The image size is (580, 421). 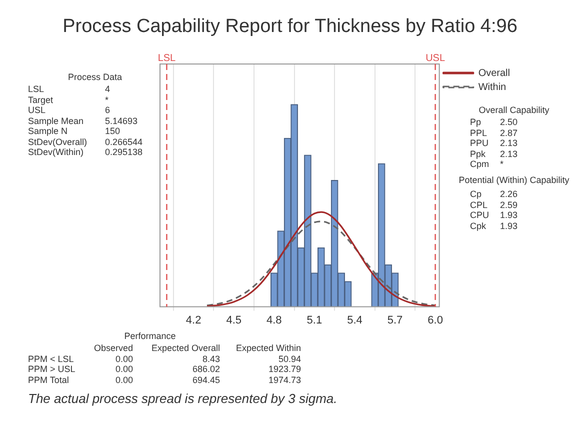 I want to click on text: LSL 4, so click(x=69, y=89).